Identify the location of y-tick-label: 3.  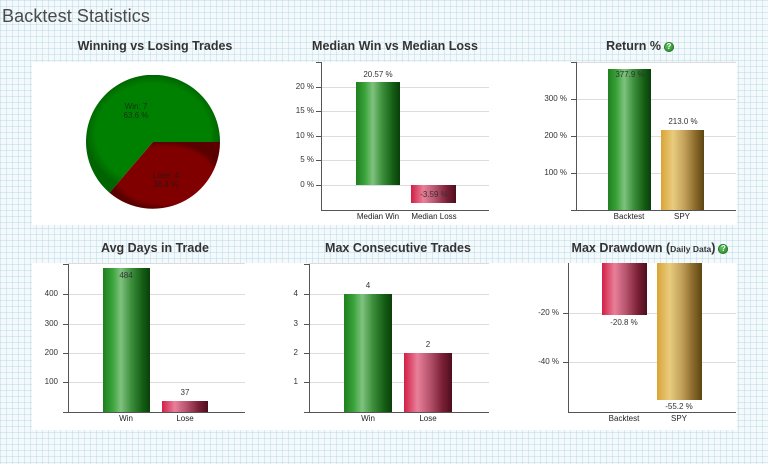
(295, 323).